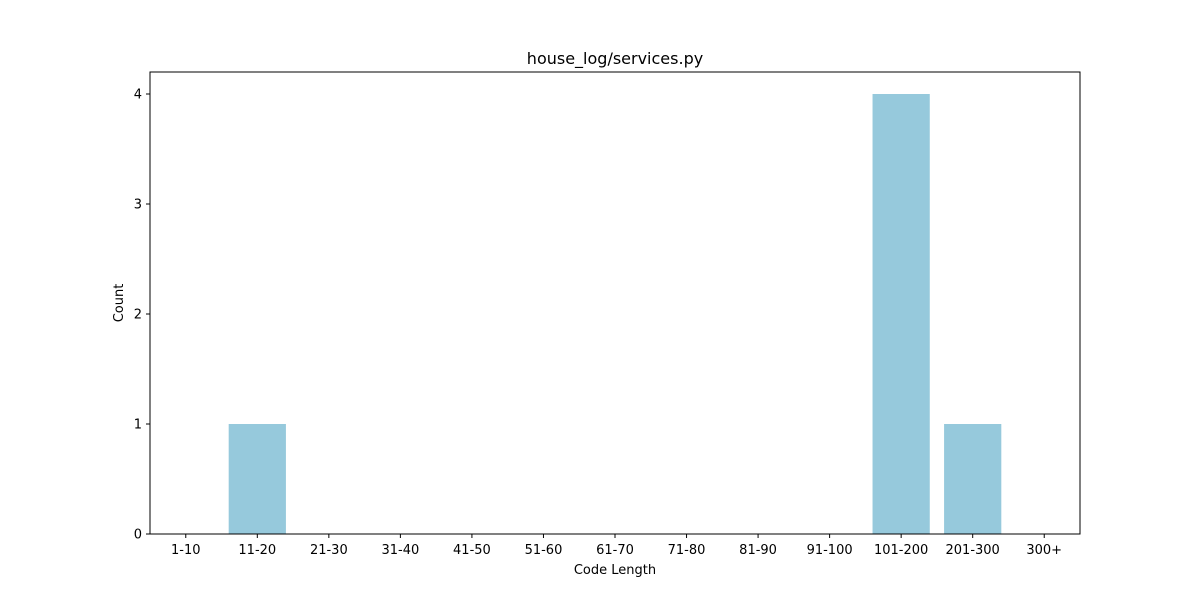 The height and width of the screenshot is (600, 1200). What do you see at coordinates (1044, 550) in the screenshot?
I see `x-tick-label: 300+` at bounding box center [1044, 550].